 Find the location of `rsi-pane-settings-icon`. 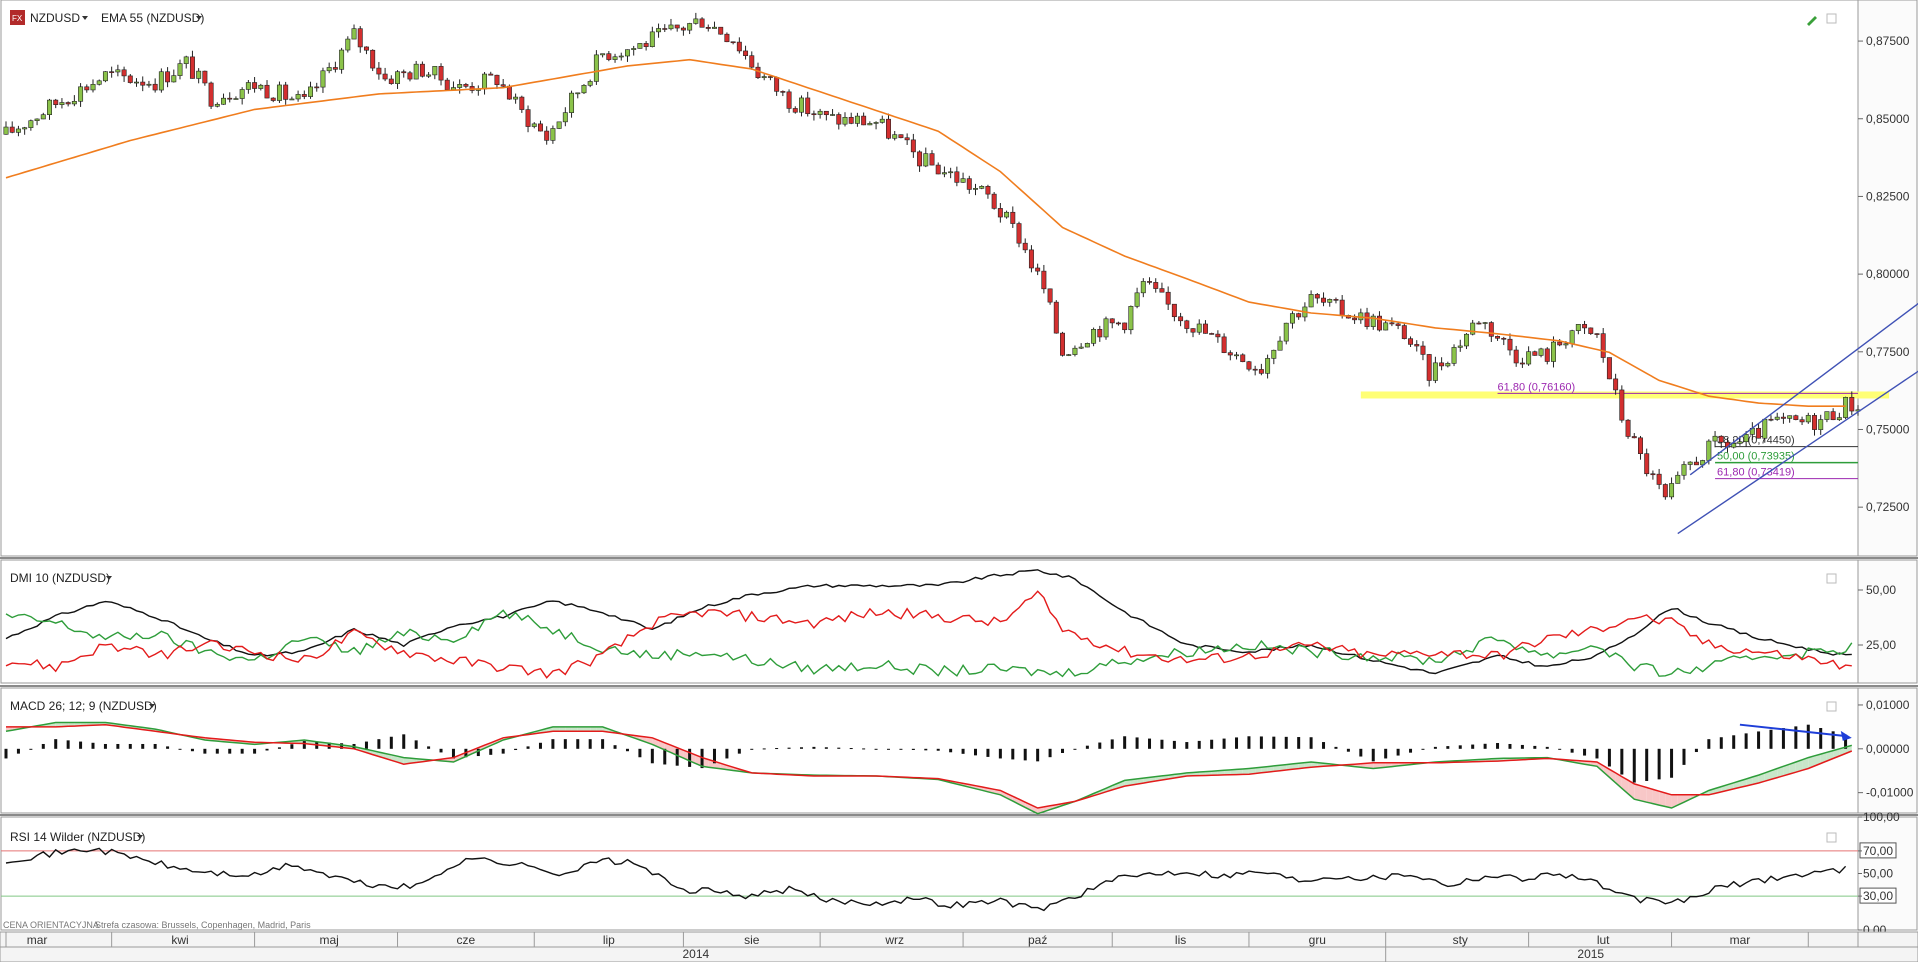

rsi-pane-settings-icon is located at coordinates (1831, 837).